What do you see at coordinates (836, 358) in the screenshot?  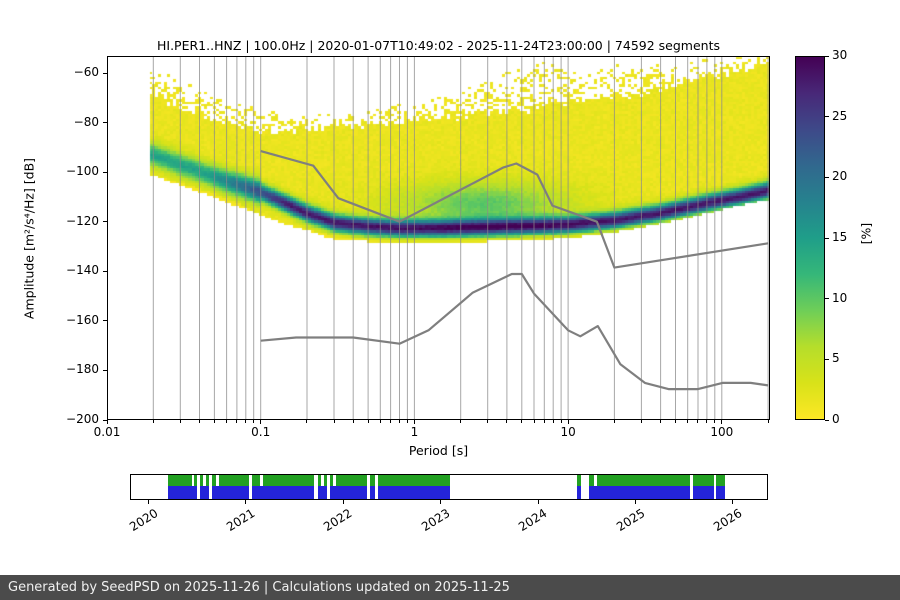 I see `colorbar-tick-label: 5` at bounding box center [836, 358].